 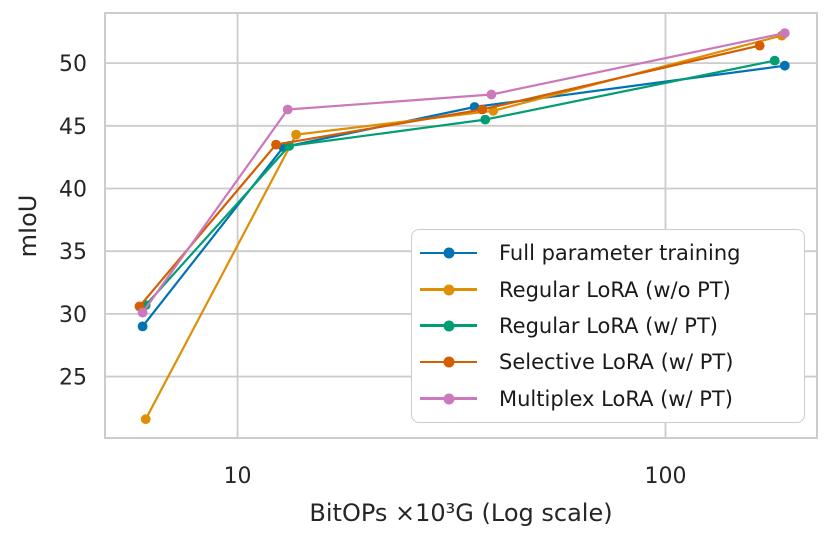 I want to click on legend-label: Regular LoRA (w/ PT), so click(x=608, y=325).